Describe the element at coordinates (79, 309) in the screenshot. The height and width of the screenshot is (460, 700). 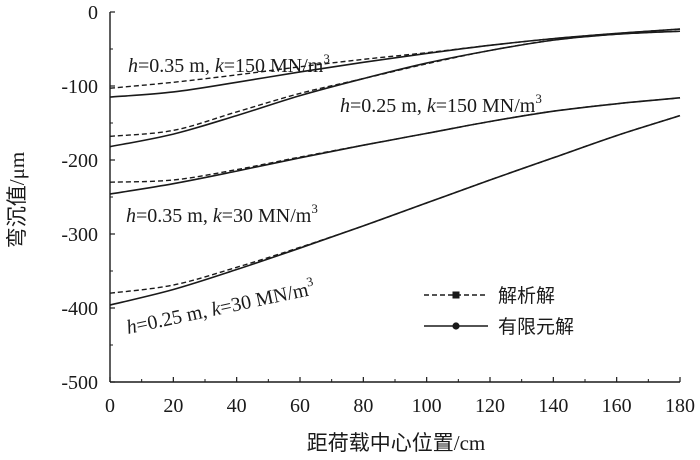
I see `y-tick-label: -400` at that location.